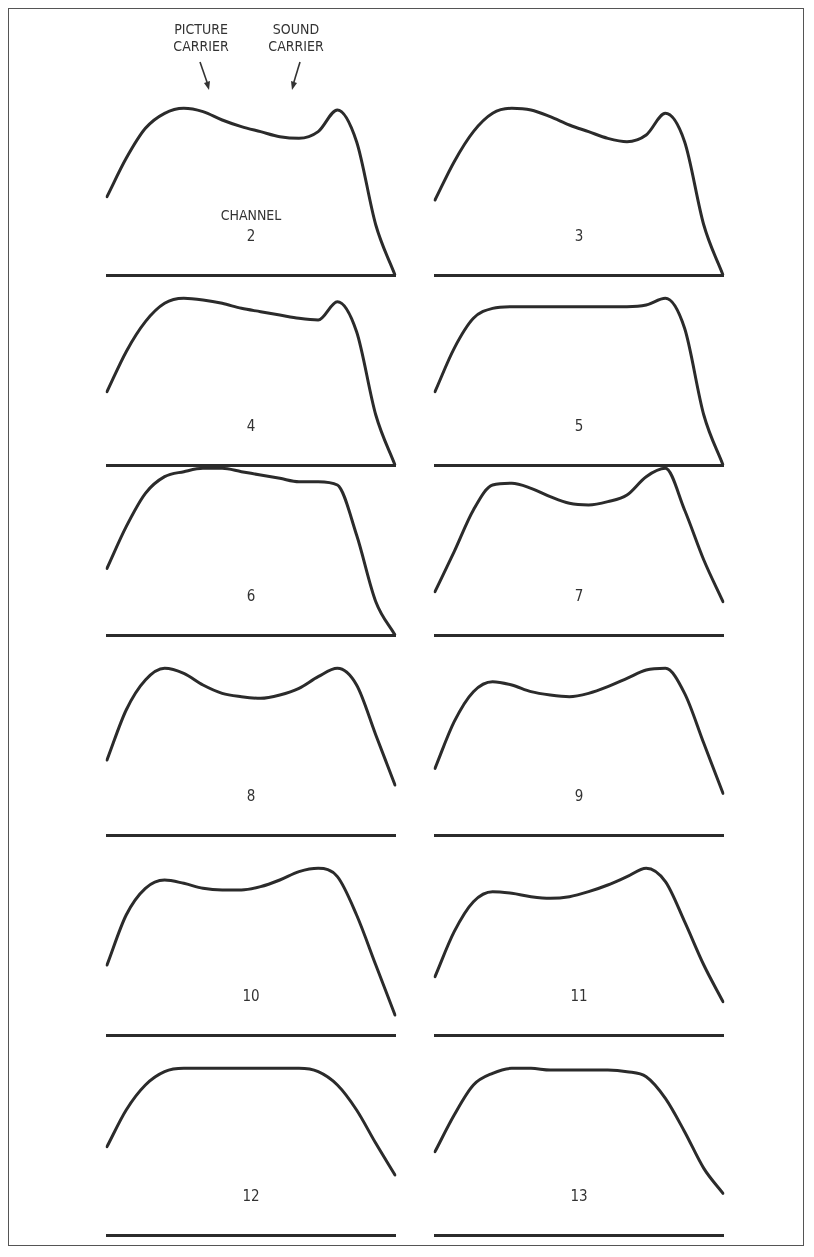 This screenshot has height=1257, width=814. Describe the element at coordinates (579, 1196) in the screenshot. I see `text: 13` at that location.